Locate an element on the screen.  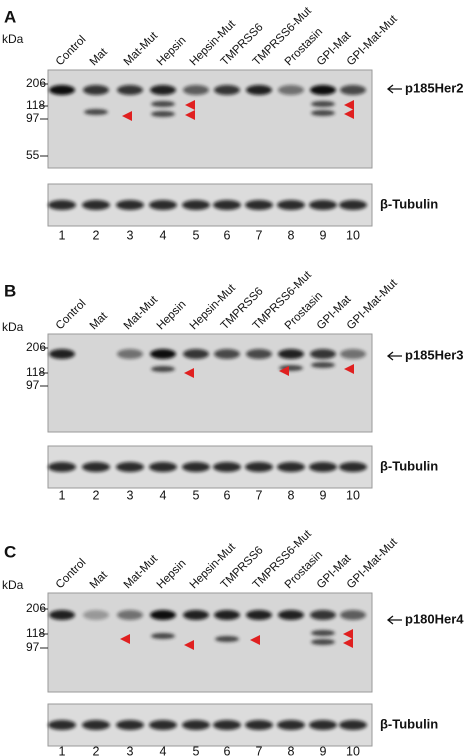
lane-label: Control is located at coordinates (71, 51).